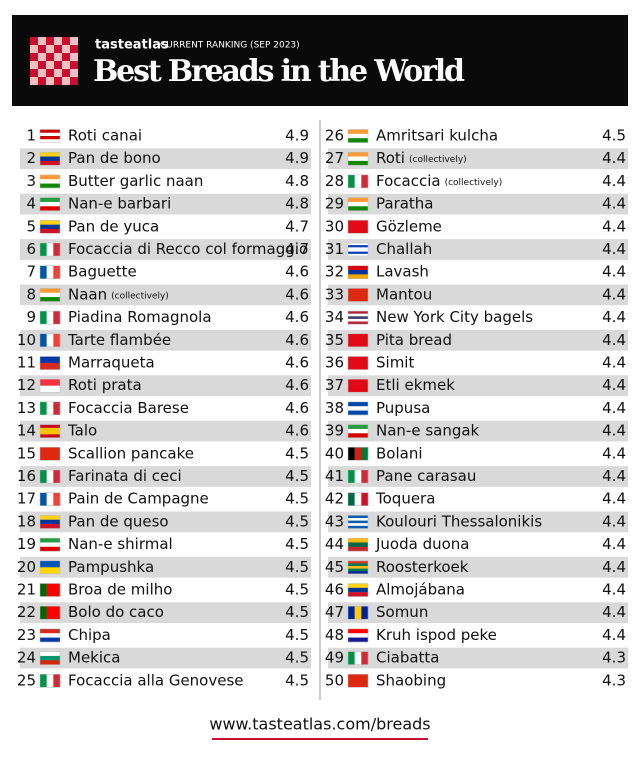 Image resolution: width=640 pixels, height=767 pixels. What do you see at coordinates (230, 46) in the screenshot?
I see `subtitle: CURRENT RANKING (SEP 2023)` at bounding box center [230, 46].